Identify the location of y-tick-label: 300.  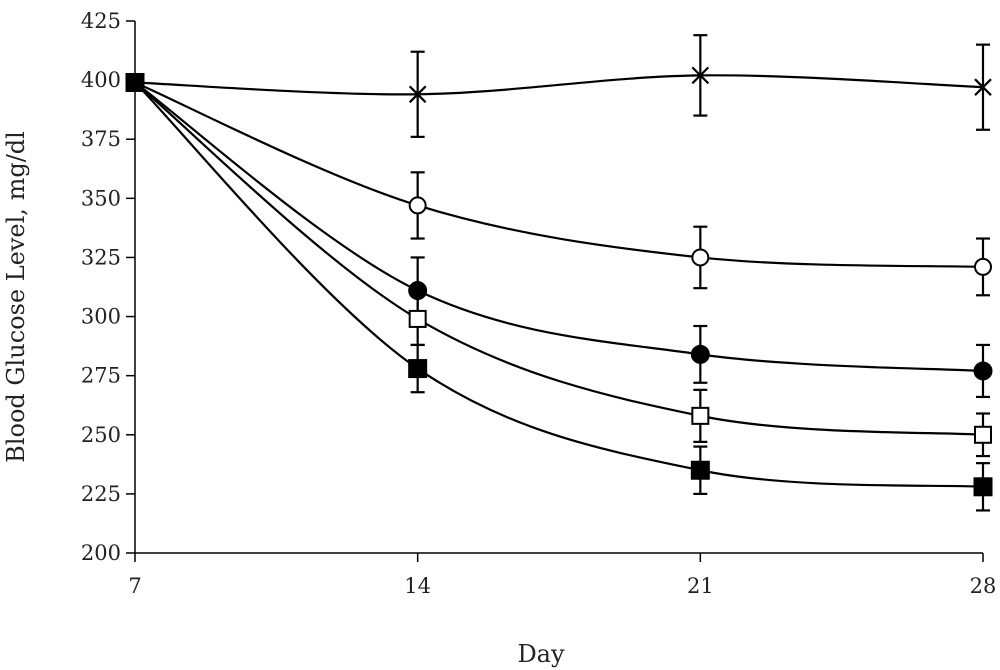
(101, 317).